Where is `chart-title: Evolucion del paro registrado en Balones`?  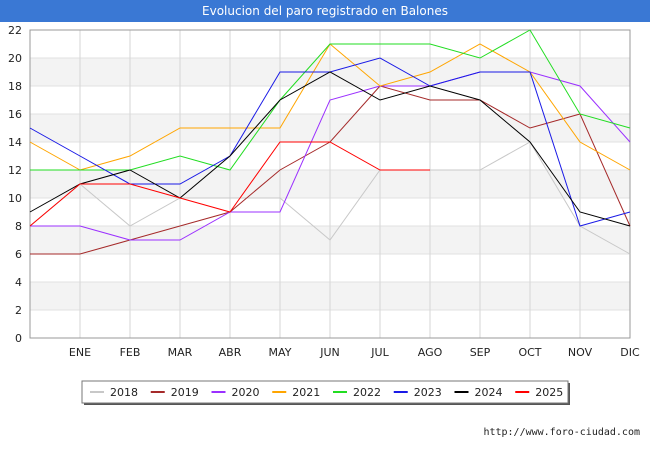 chart-title: Evolucion del paro registrado en Balones is located at coordinates (325, 11).